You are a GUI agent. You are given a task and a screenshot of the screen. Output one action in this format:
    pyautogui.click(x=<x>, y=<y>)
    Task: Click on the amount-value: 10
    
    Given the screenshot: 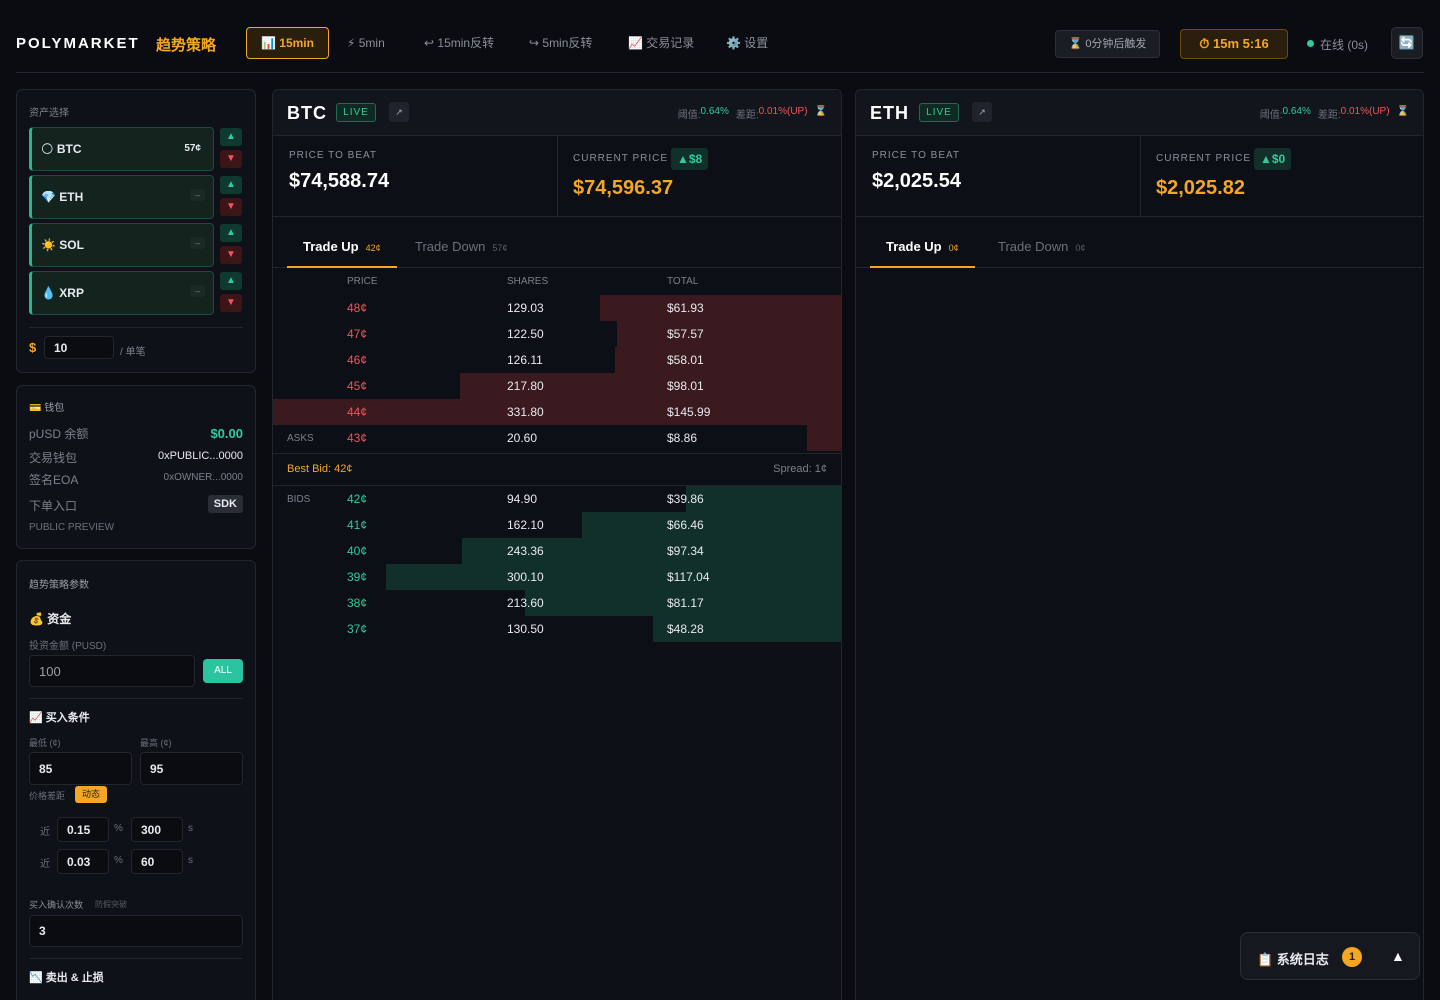 What is the action you would take?
    pyautogui.click(x=61, y=347)
    